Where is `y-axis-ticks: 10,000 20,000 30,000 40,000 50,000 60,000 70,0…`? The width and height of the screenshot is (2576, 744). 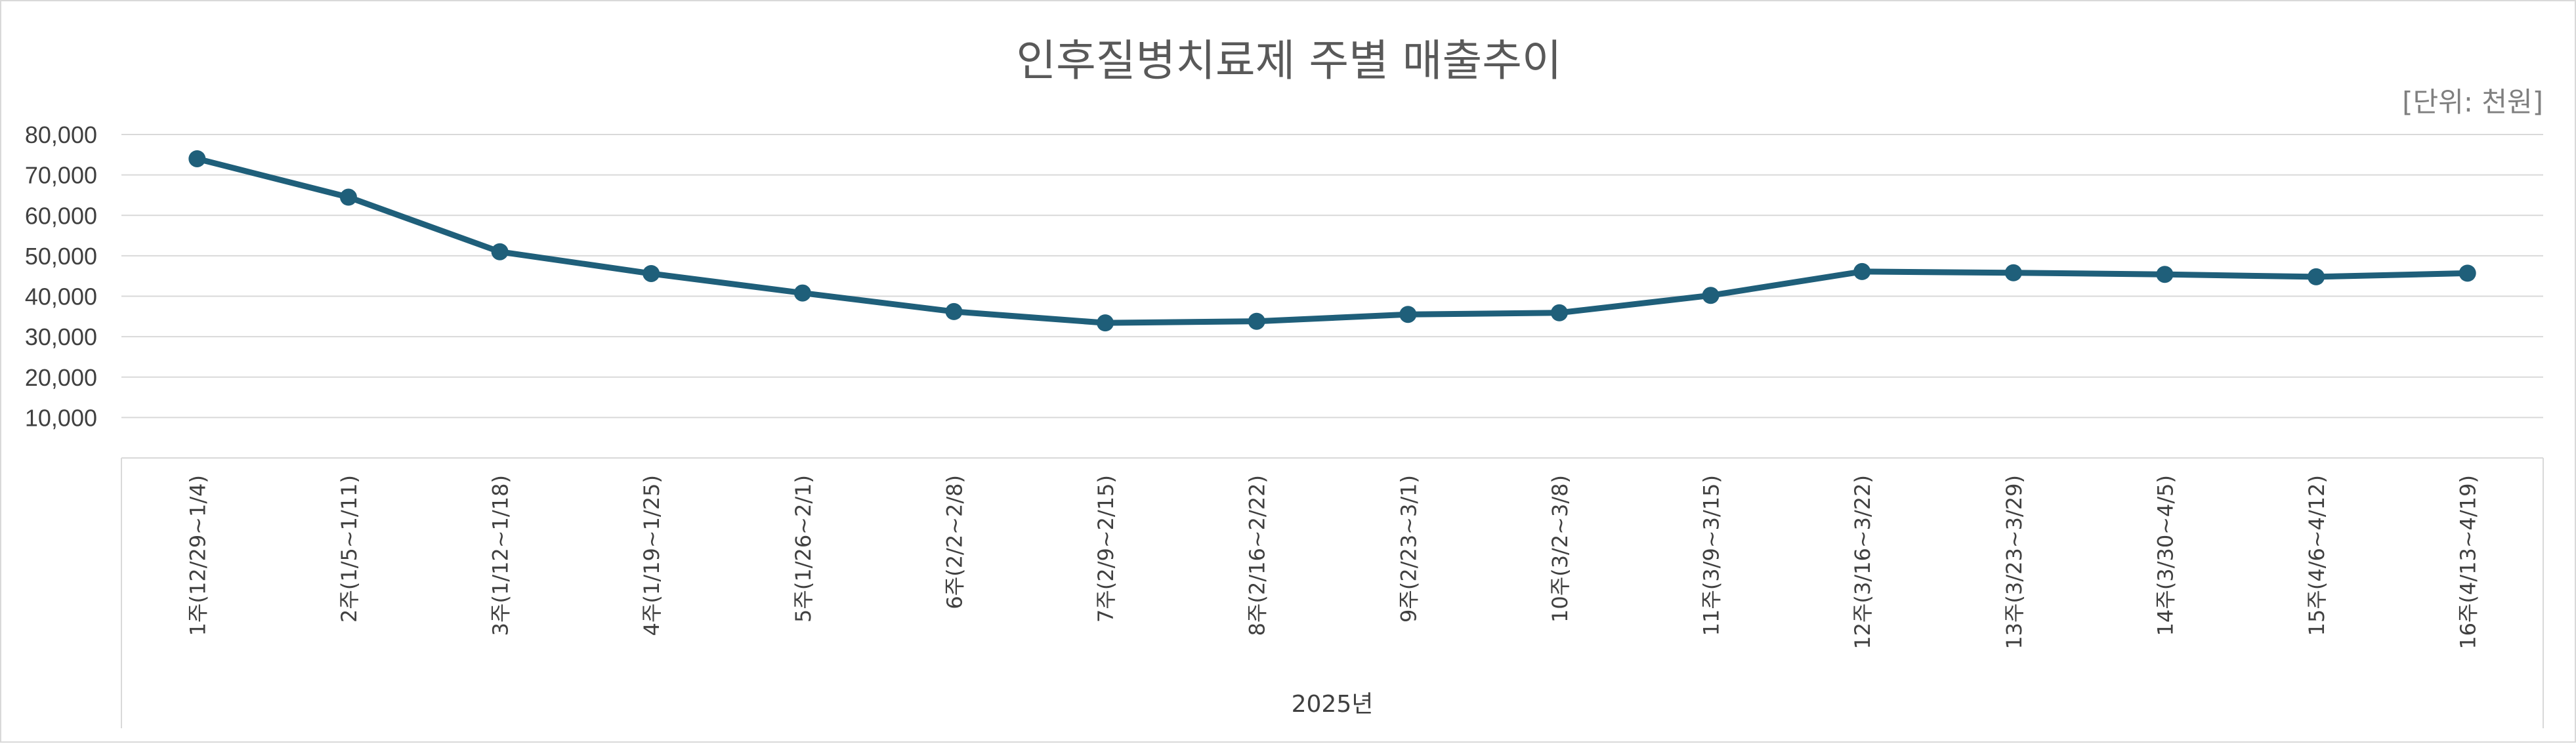 y-axis-ticks: 10,000 20,000 30,000 40,000 50,000 60,000 70,0… is located at coordinates (61, 276).